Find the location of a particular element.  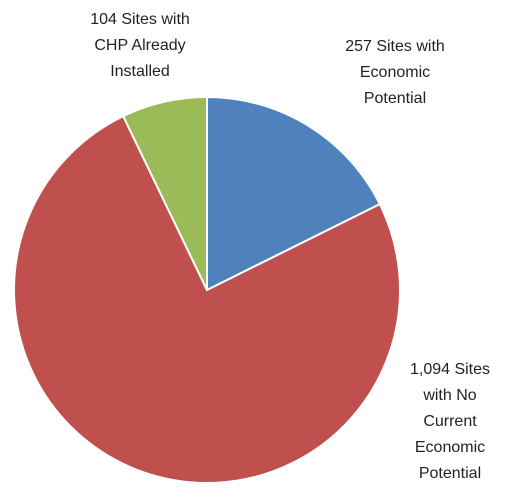

slice-label: Installed is located at coordinates (140, 71).